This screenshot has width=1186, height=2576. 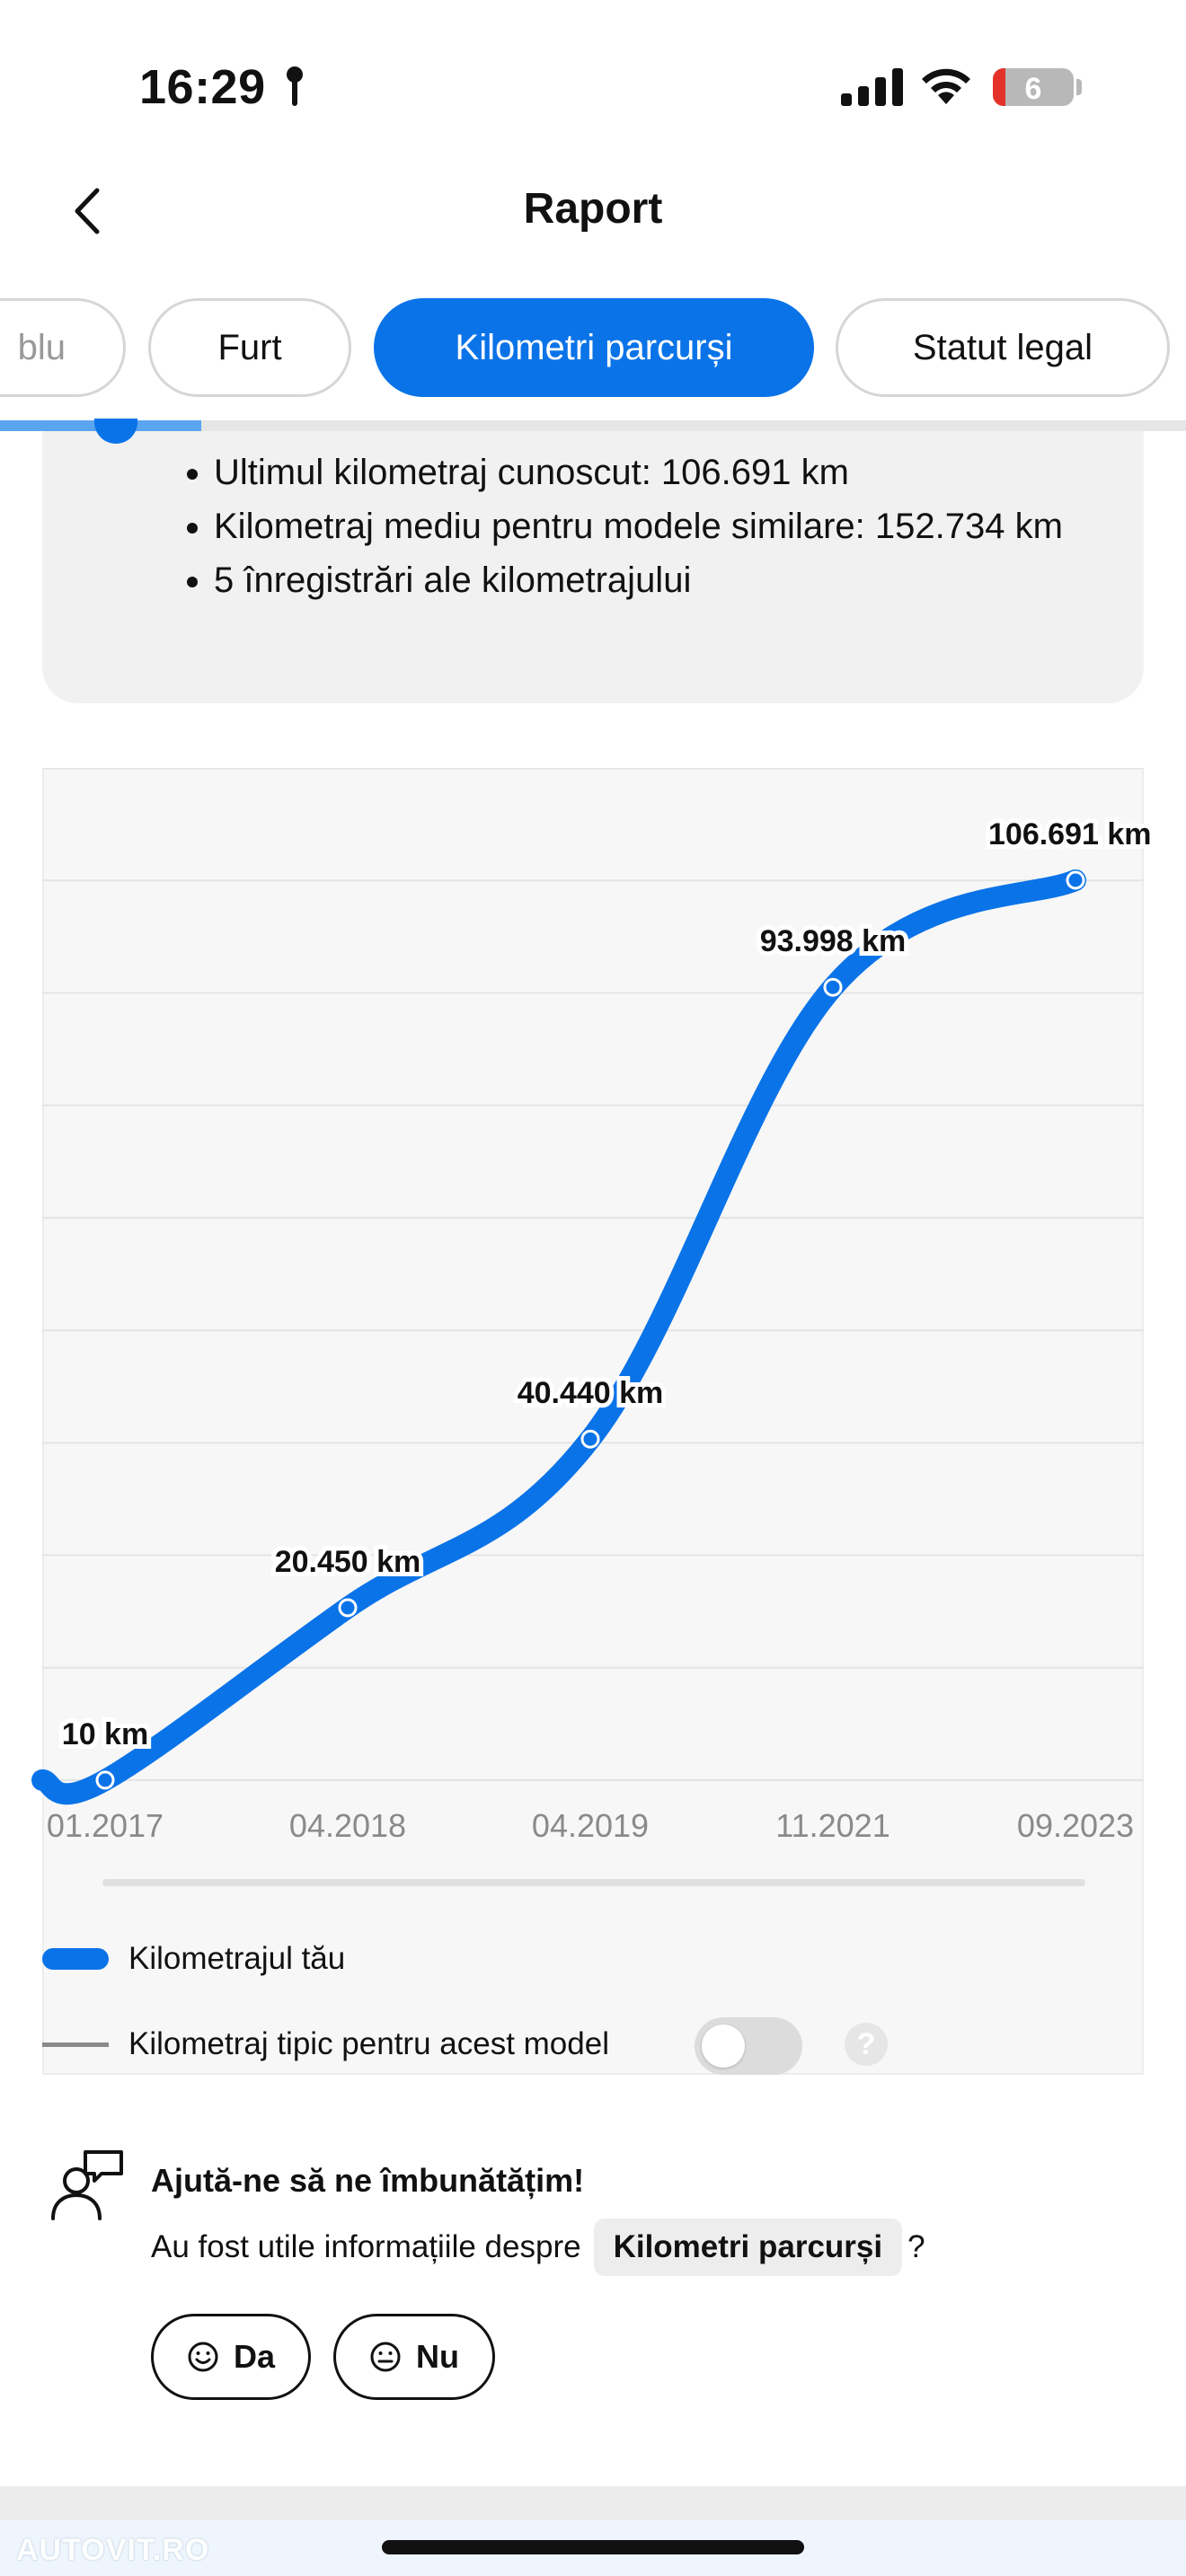 I want to click on tab-label: Furt, so click(x=249, y=347).